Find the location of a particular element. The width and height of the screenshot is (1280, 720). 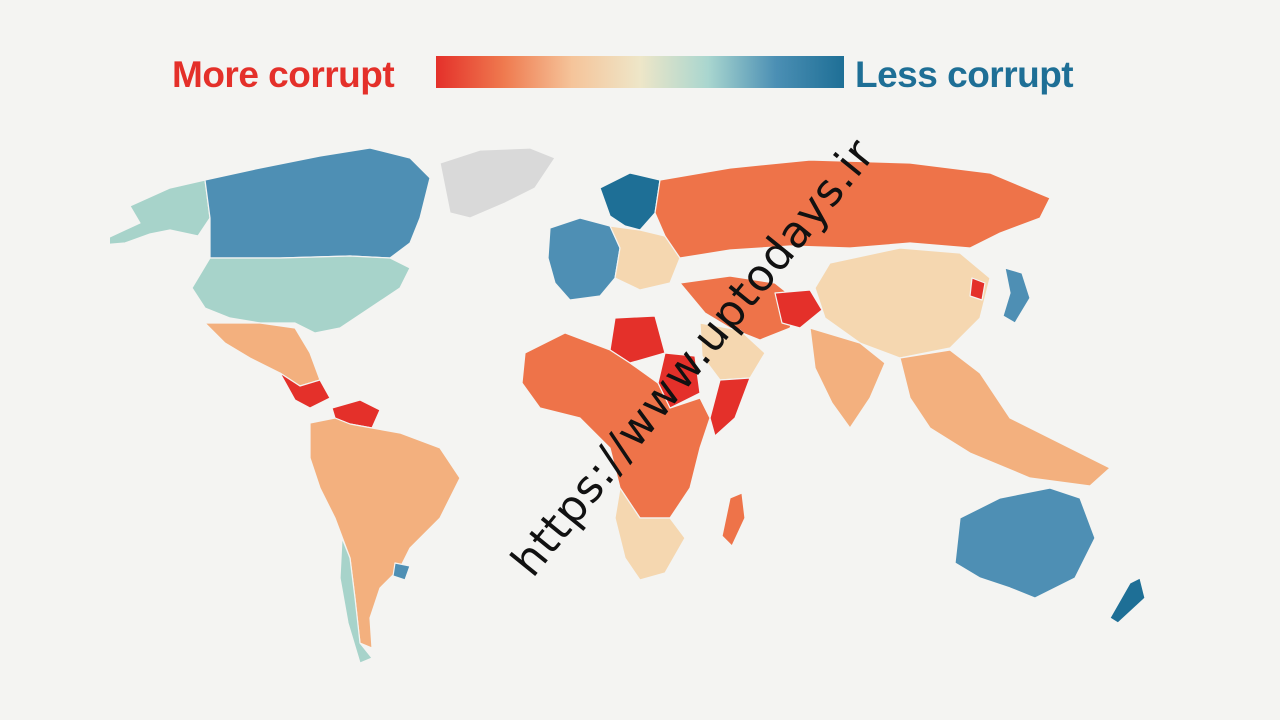

region-central-america is located at coordinates (305, 390).